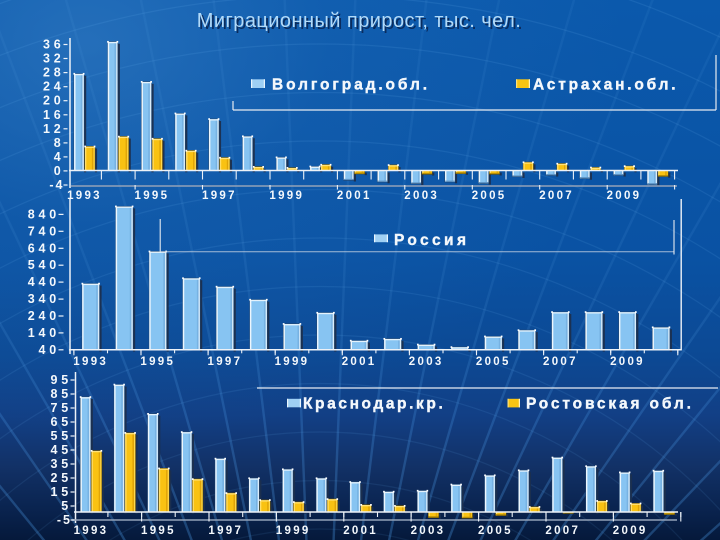  I want to click on svg-text: 12, so click(54, 129).